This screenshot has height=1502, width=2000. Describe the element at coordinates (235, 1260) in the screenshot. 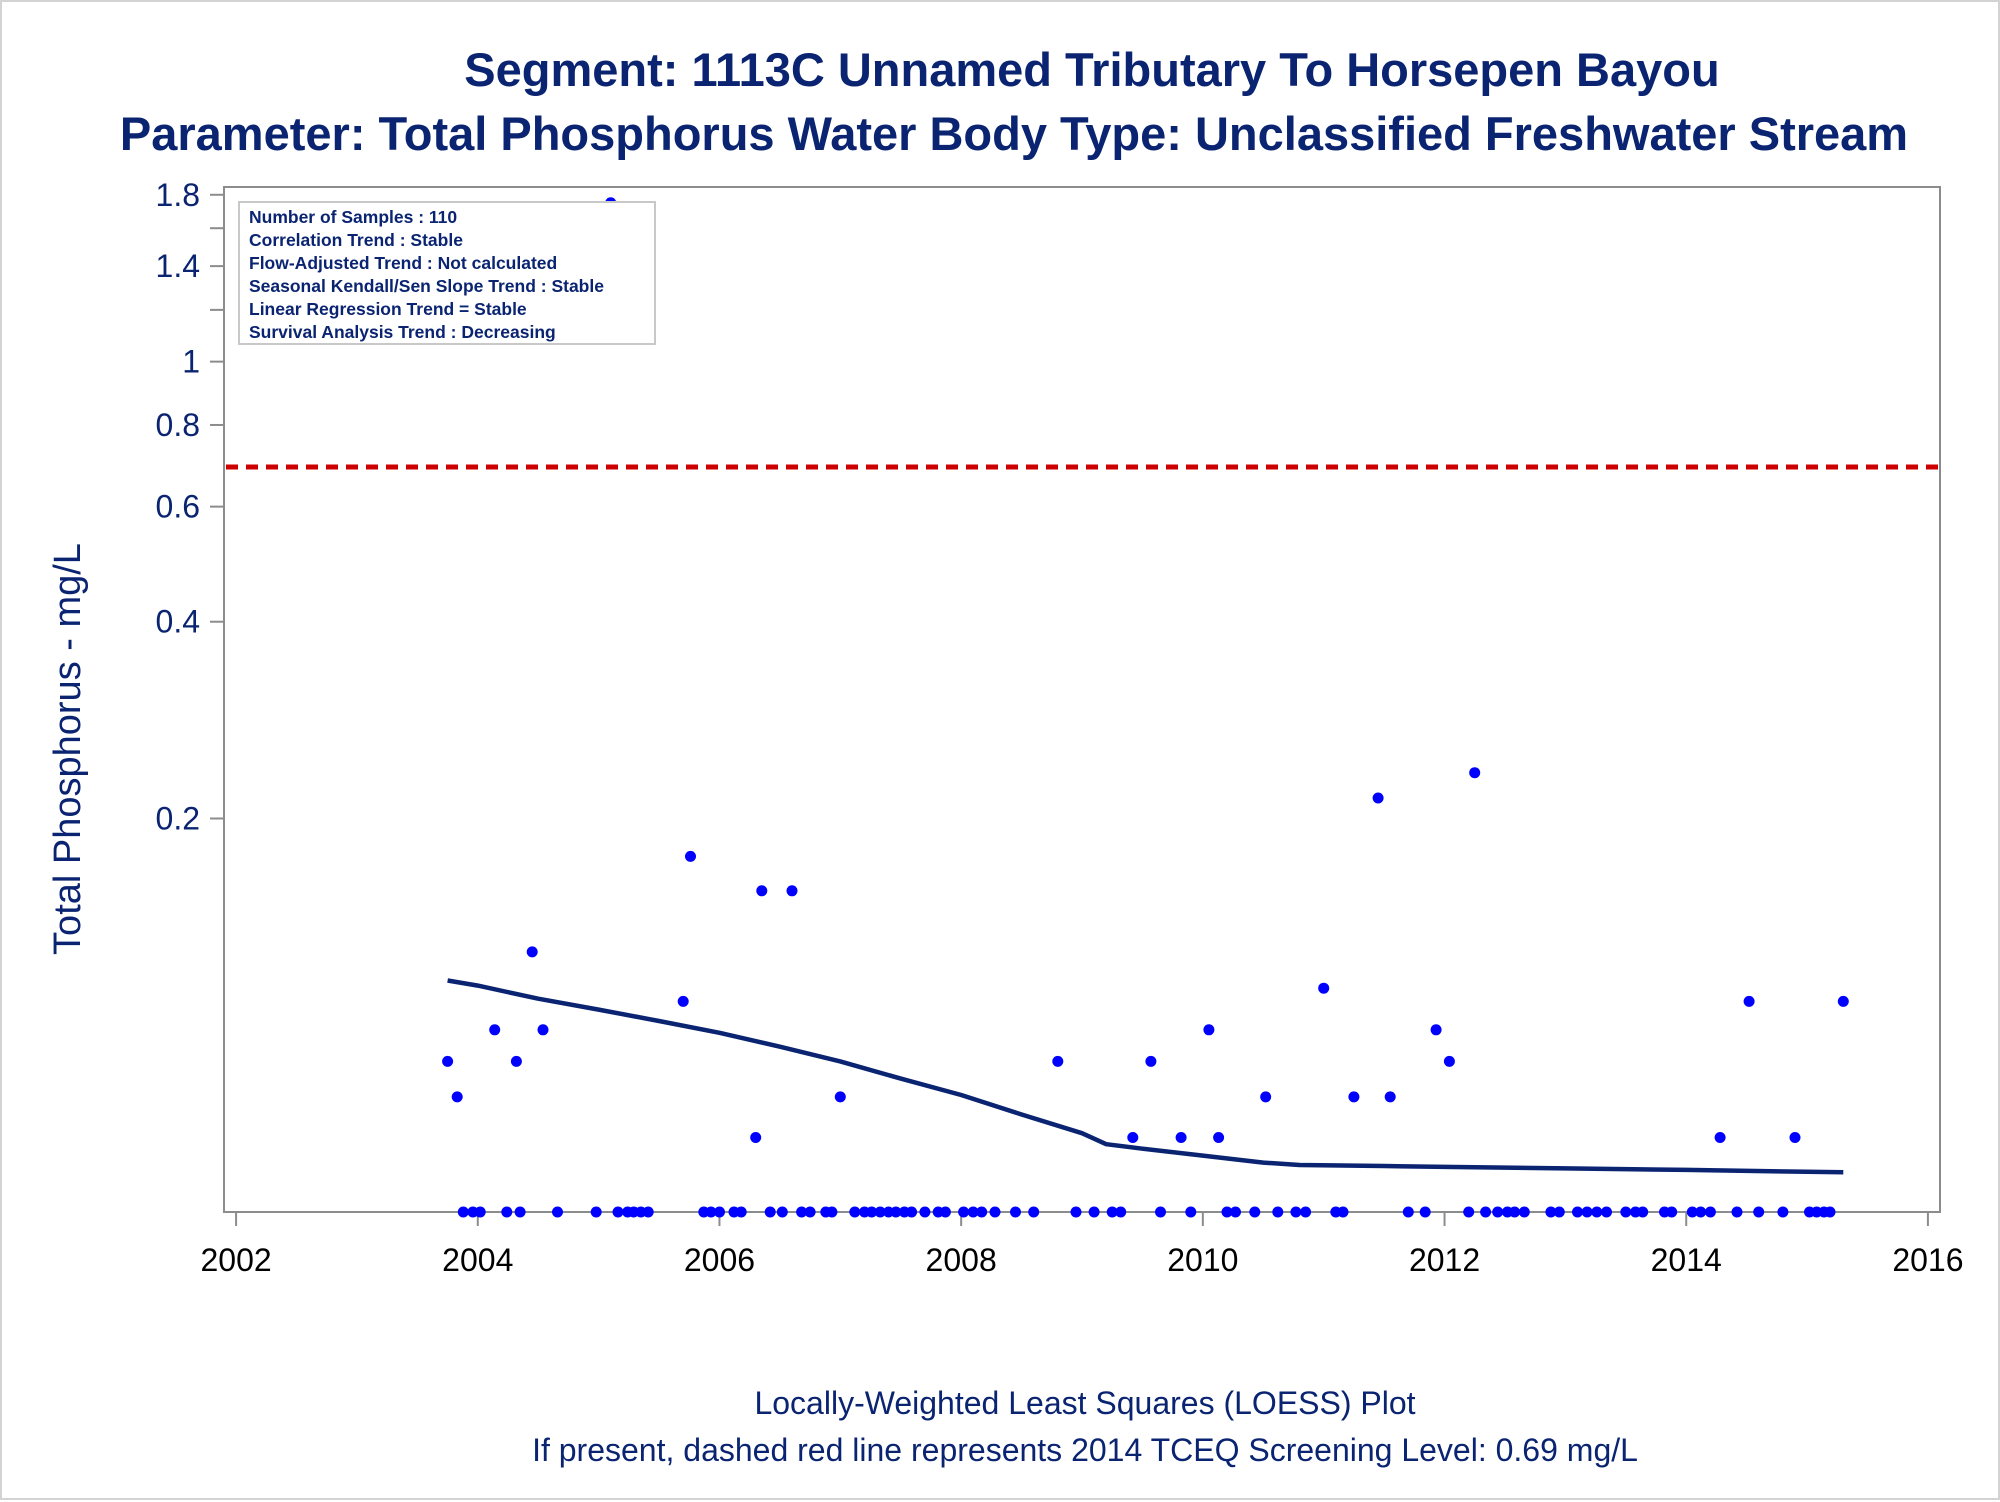

I see `x-tick-label: 2002` at that location.